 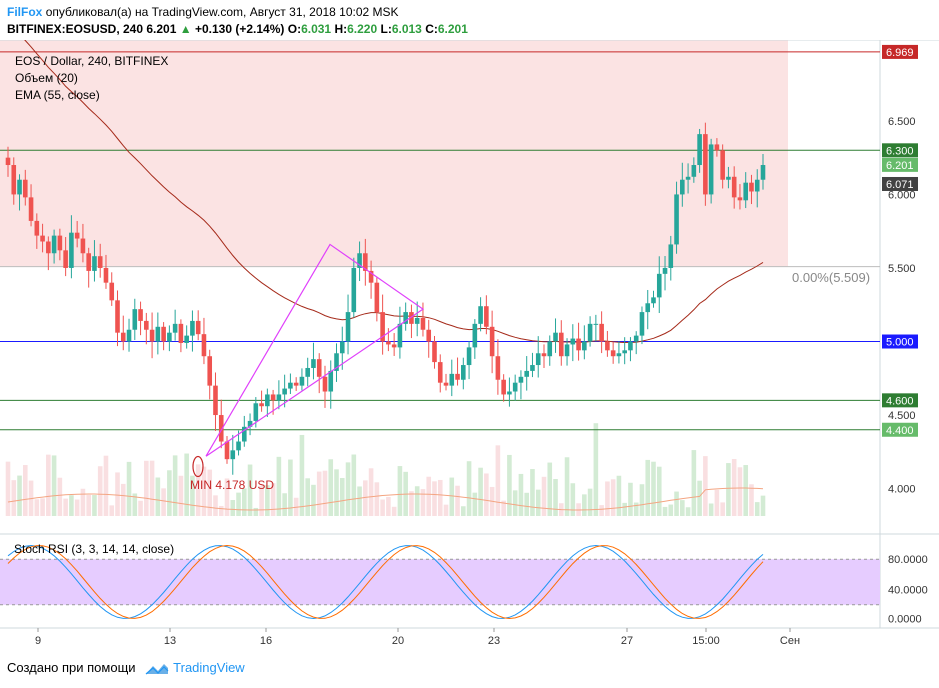 I want to click on price-tags: 6.969 6.300 6.201 6.071 5.000 4.600 4.400, so click(x=900, y=240).